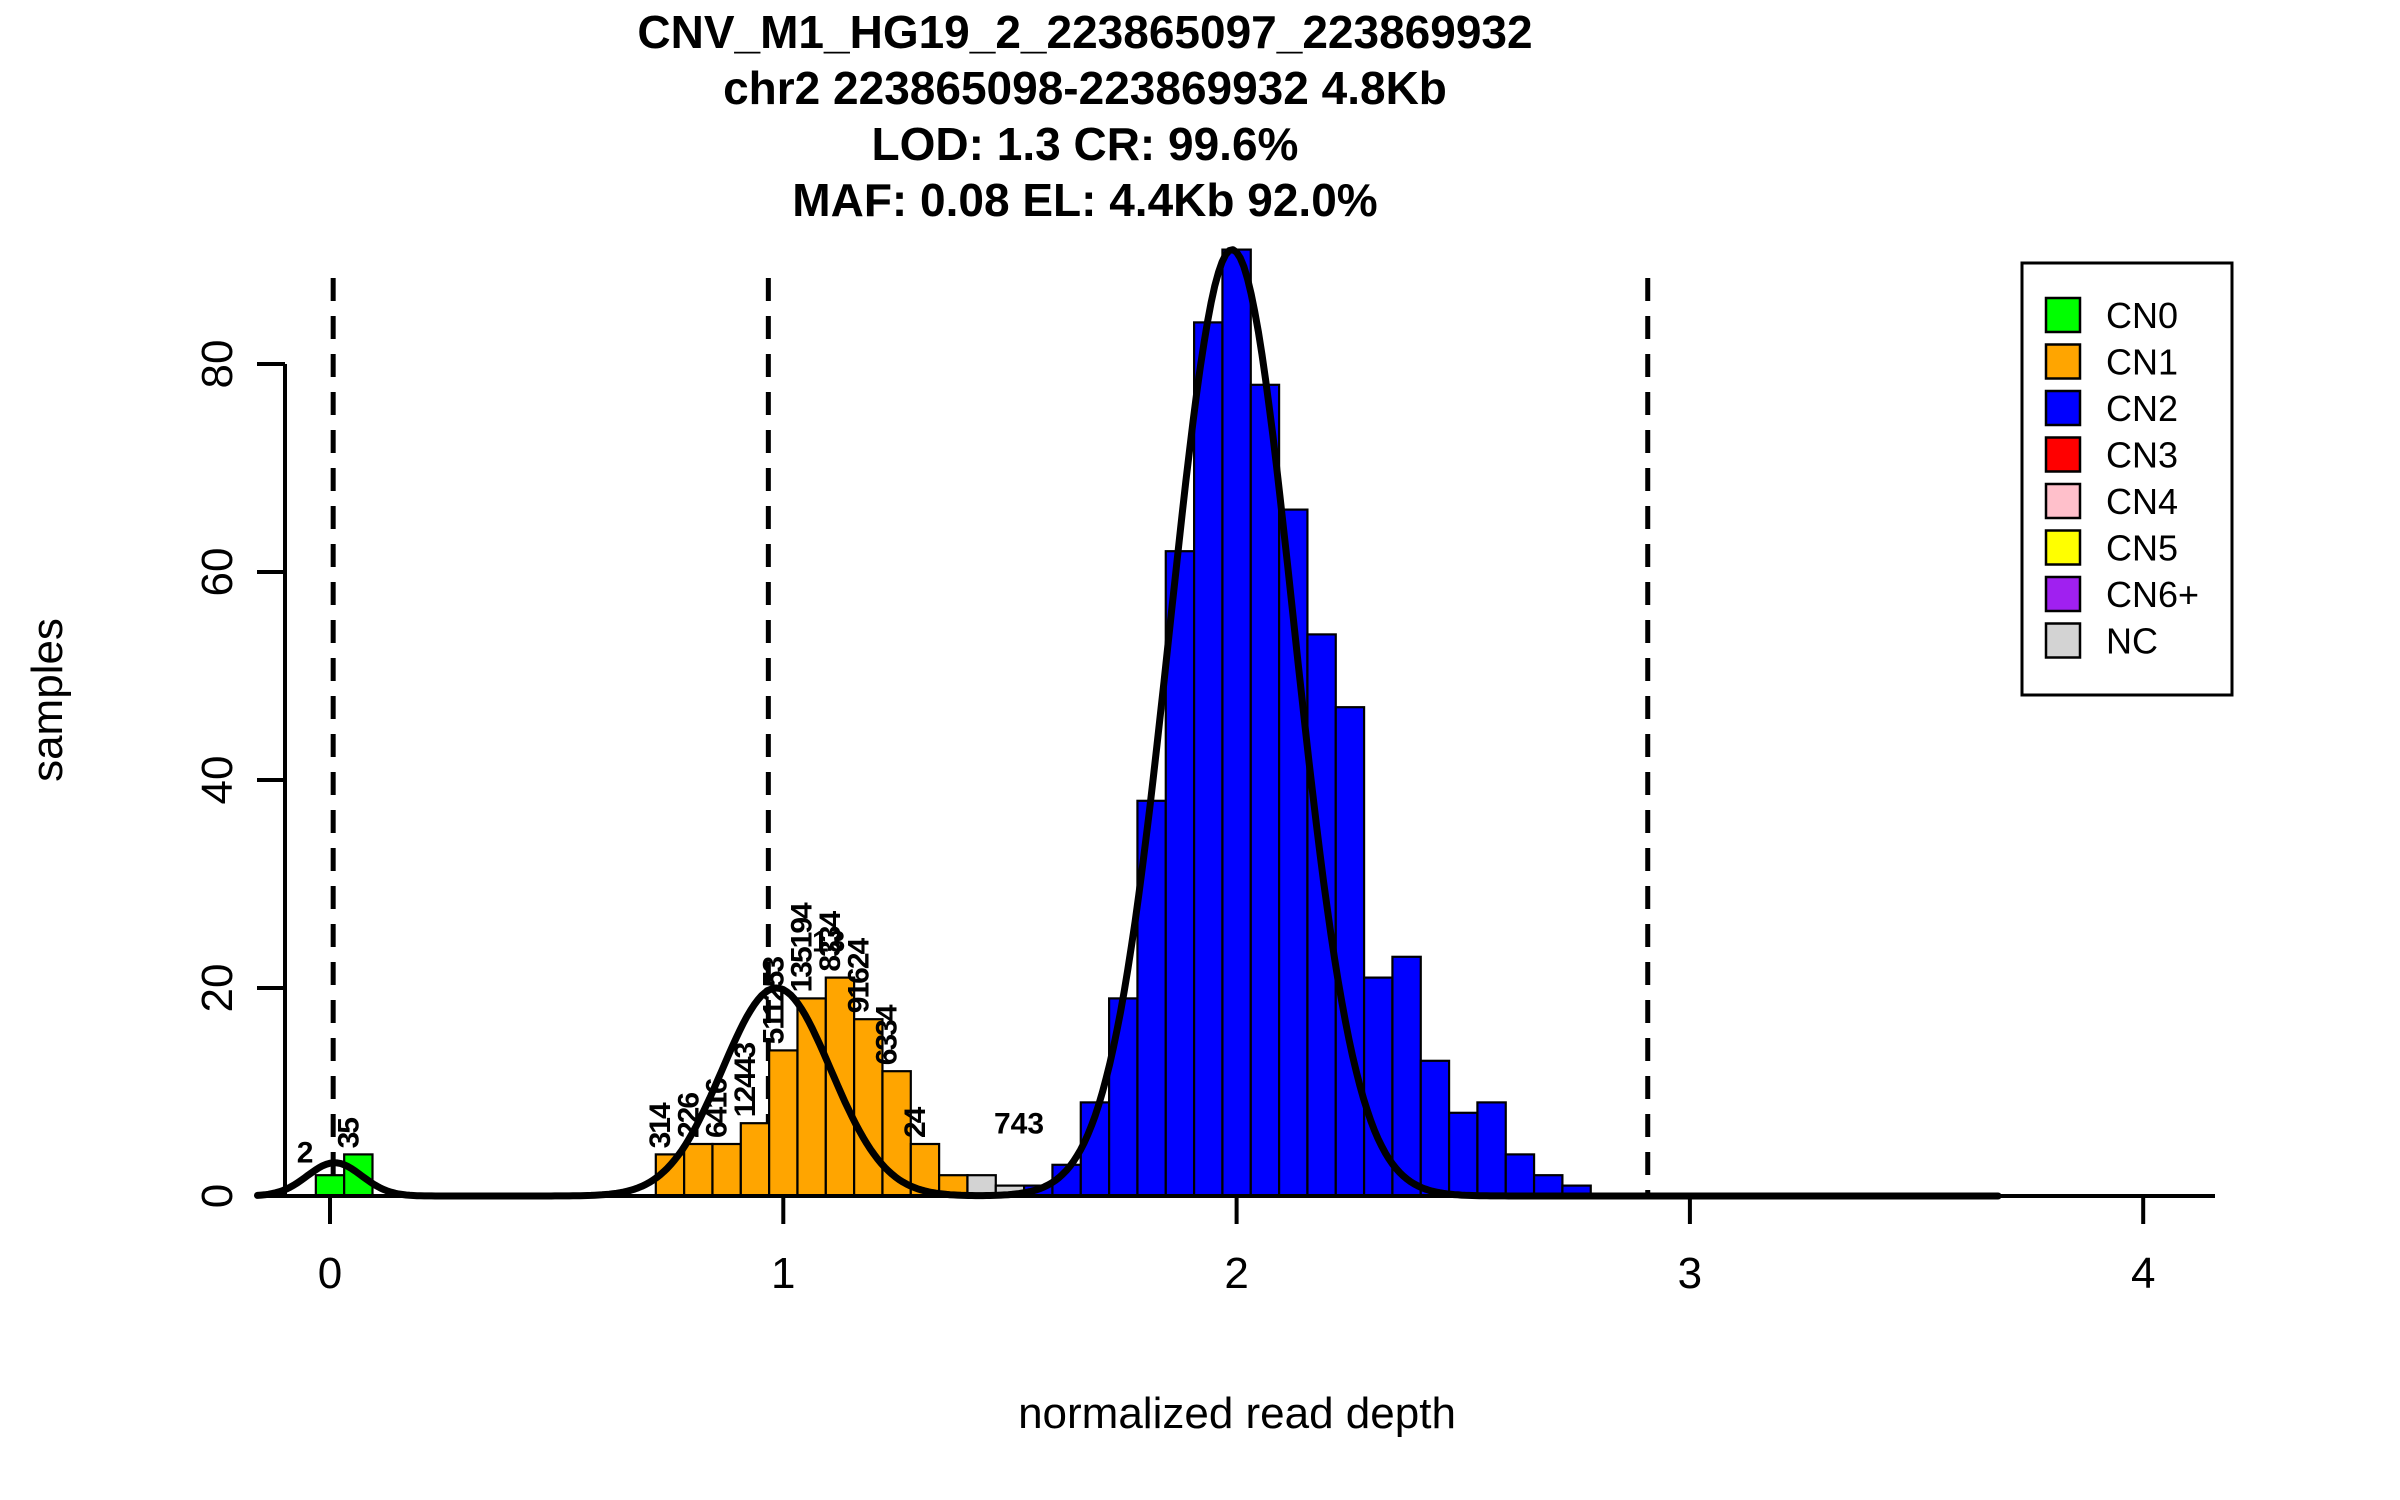 This screenshot has width=2400, height=1500. Describe the element at coordinates (330, 1186) in the screenshot. I see `hist-bar-cn0` at that location.